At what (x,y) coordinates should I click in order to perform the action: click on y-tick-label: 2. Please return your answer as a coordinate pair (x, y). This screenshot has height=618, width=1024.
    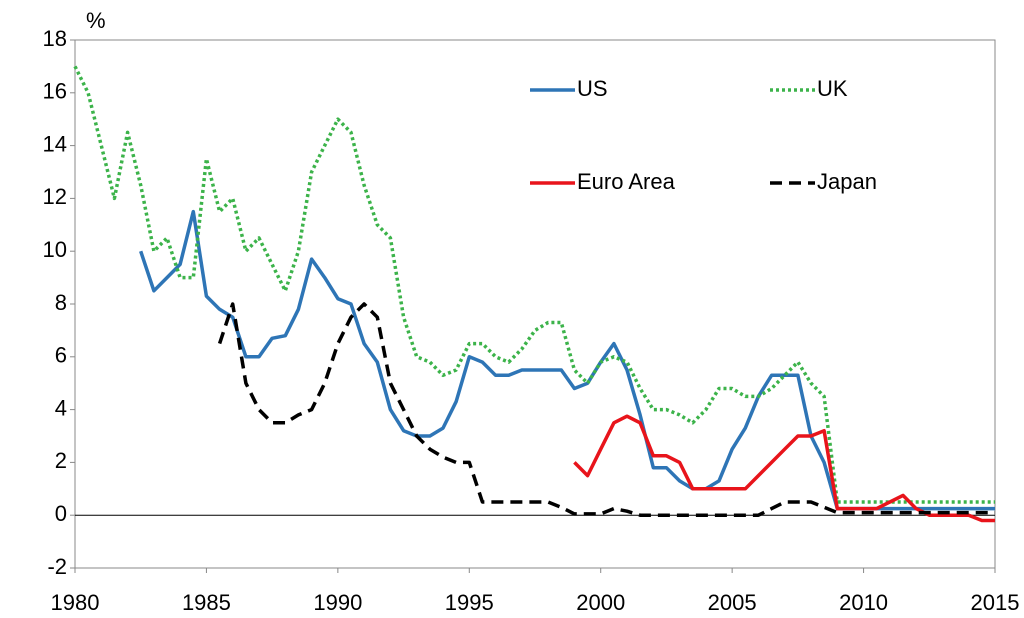
    Looking at the image, I should click on (61, 460).